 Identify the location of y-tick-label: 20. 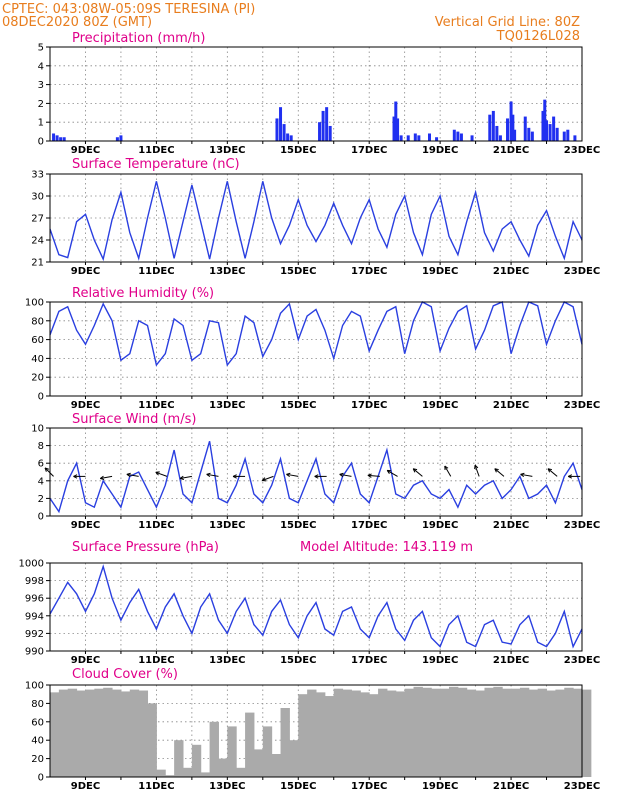
(37, 759).